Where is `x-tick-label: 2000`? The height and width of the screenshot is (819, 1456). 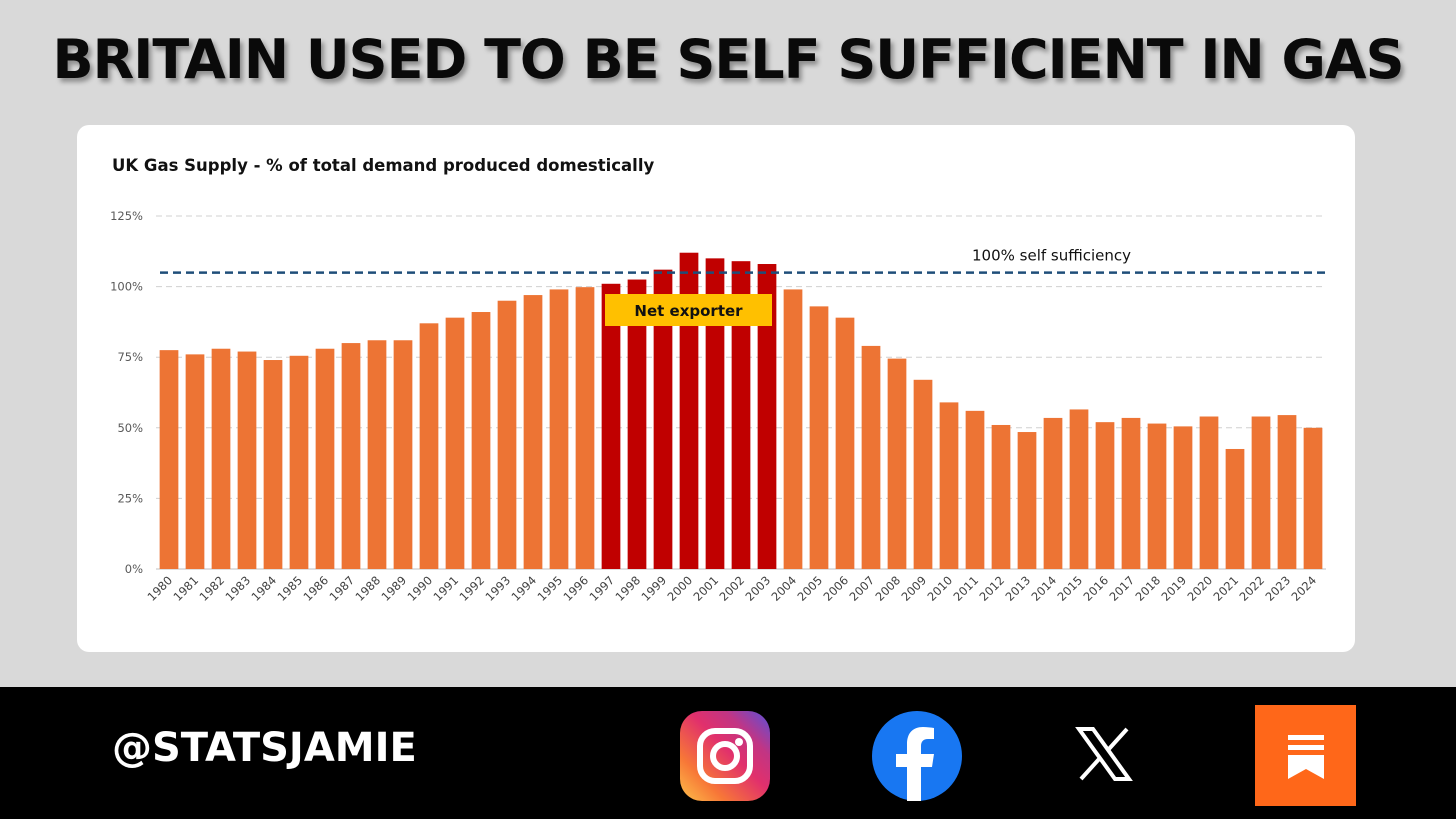 x-tick-label: 2000 is located at coordinates (680, 588).